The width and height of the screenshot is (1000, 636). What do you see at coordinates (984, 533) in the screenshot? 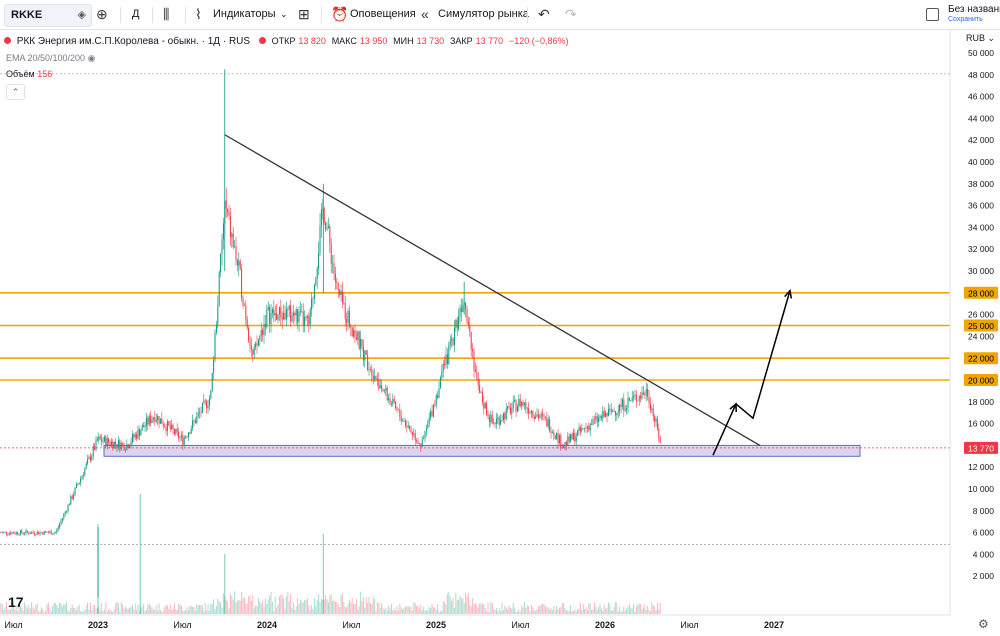
I see `price-axis-label: 6 000` at bounding box center [984, 533].